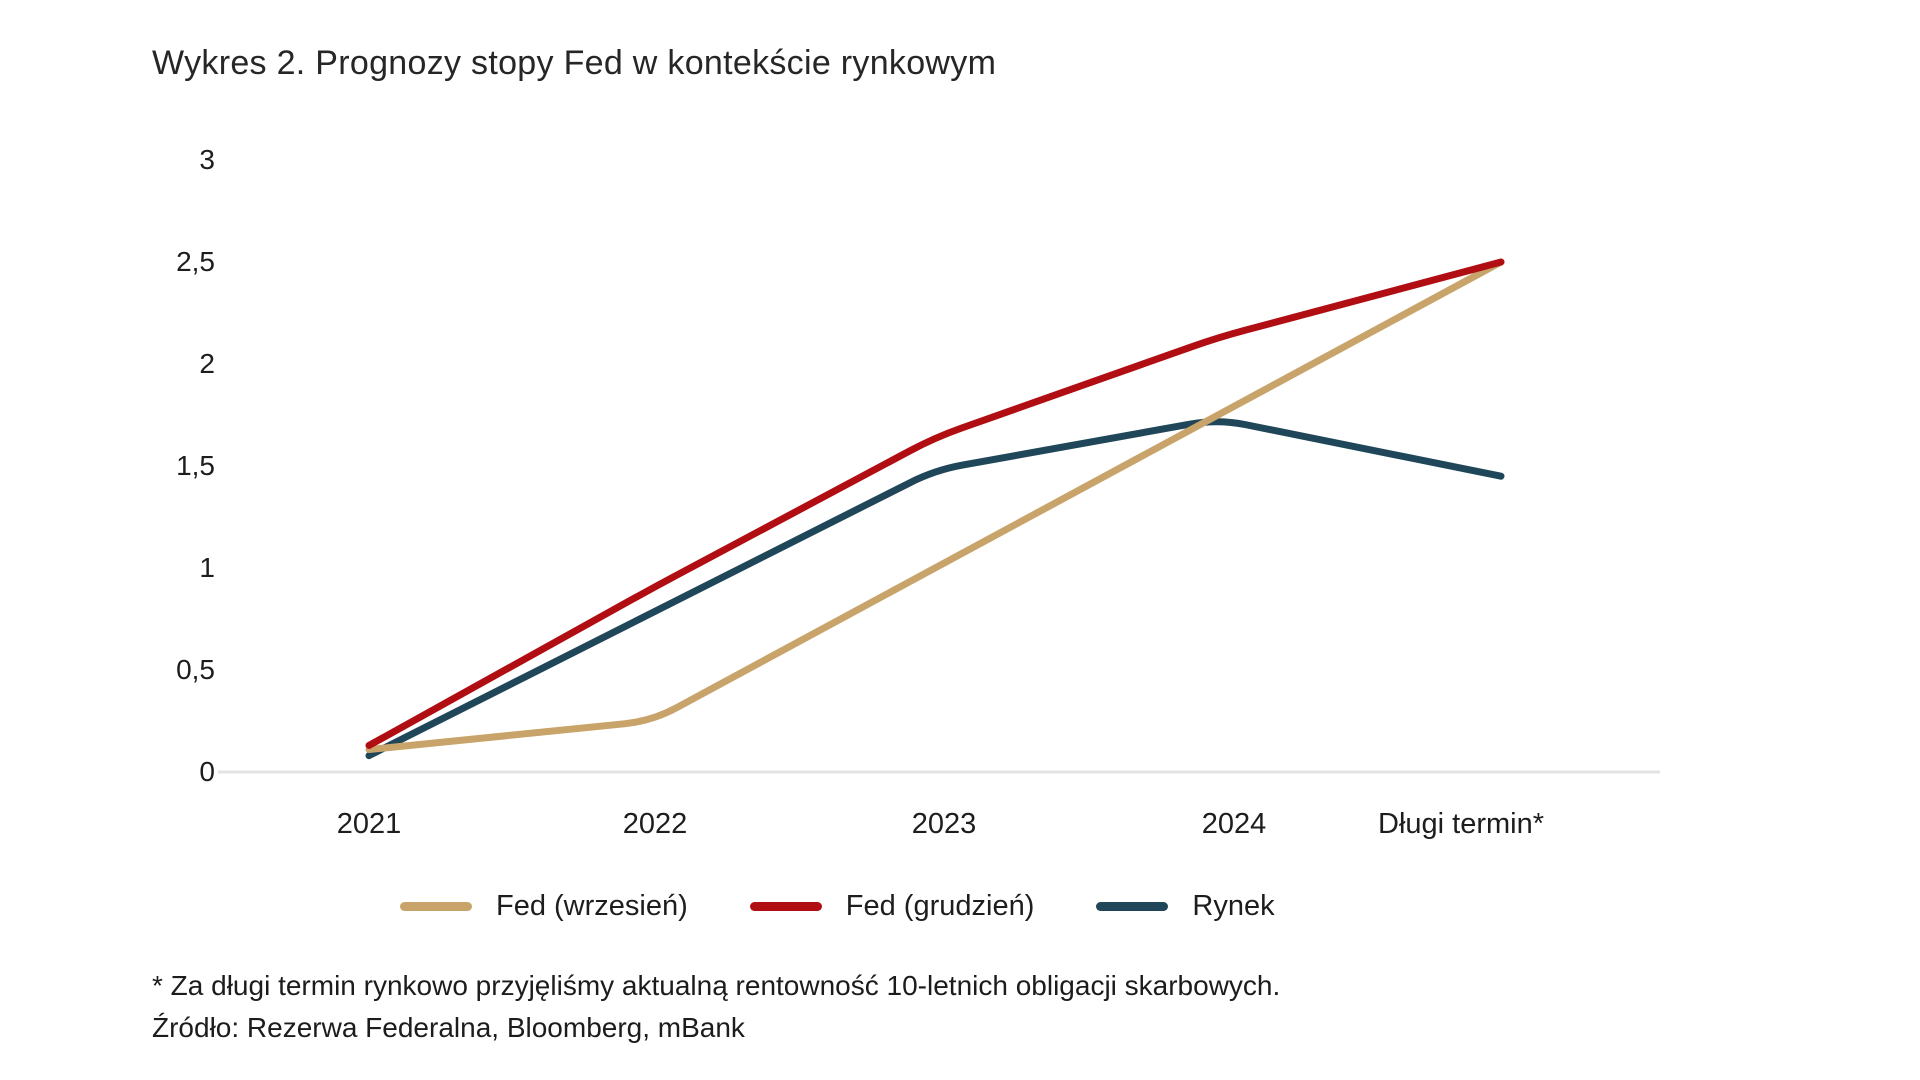 This screenshot has height=1080, width=1920. What do you see at coordinates (195, 465) in the screenshot?
I see `y-tick-label: 1,5` at bounding box center [195, 465].